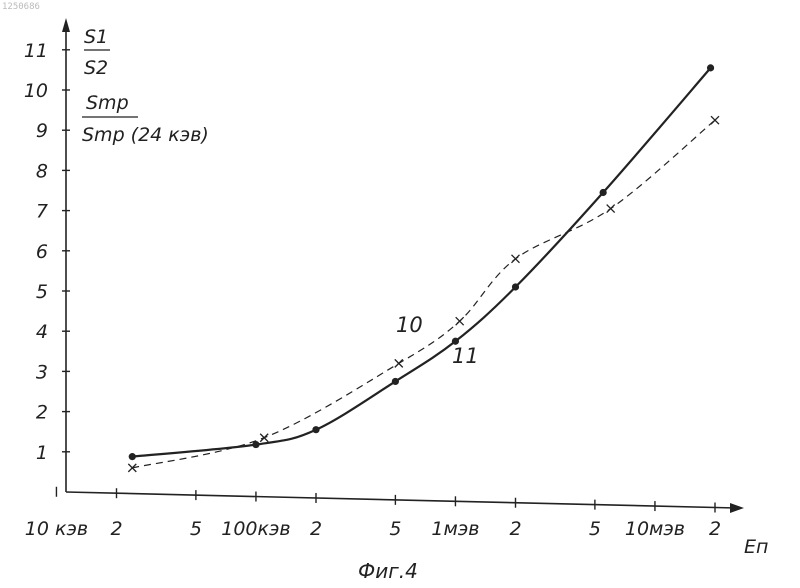 The height and width of the screenshot is (588, 800). What do you see at coordinates (145, 86) in the screenshot?
I see `y-axis-label: S1 S2 Smp Smp (24 кэв)` at bounding box center [145, 86].